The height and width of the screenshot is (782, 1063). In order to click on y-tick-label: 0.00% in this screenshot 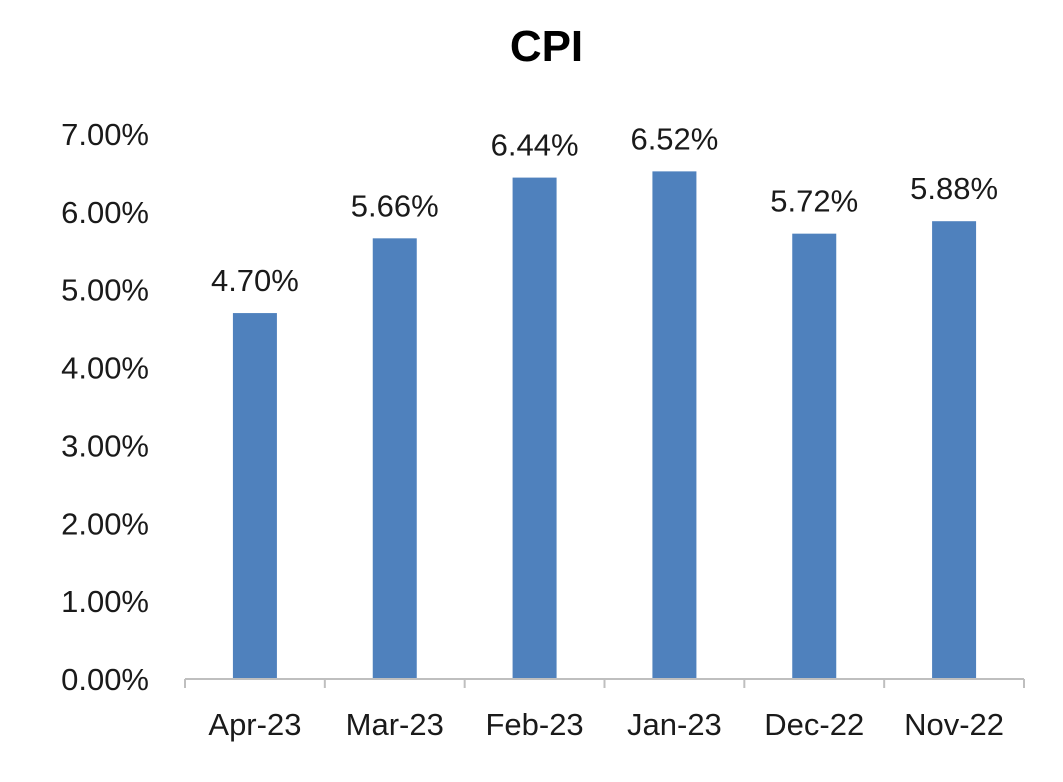, I will do `click(105, 679)`.